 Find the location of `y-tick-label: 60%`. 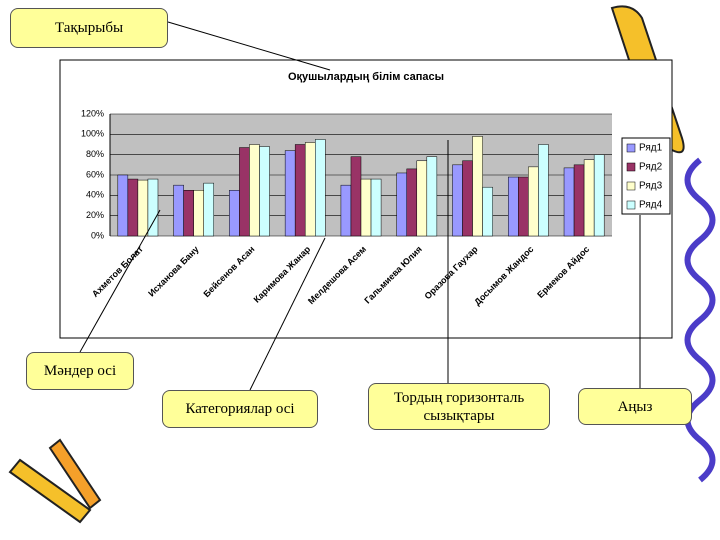

y-tick-label: 60% is located at coordinates (95, 174).